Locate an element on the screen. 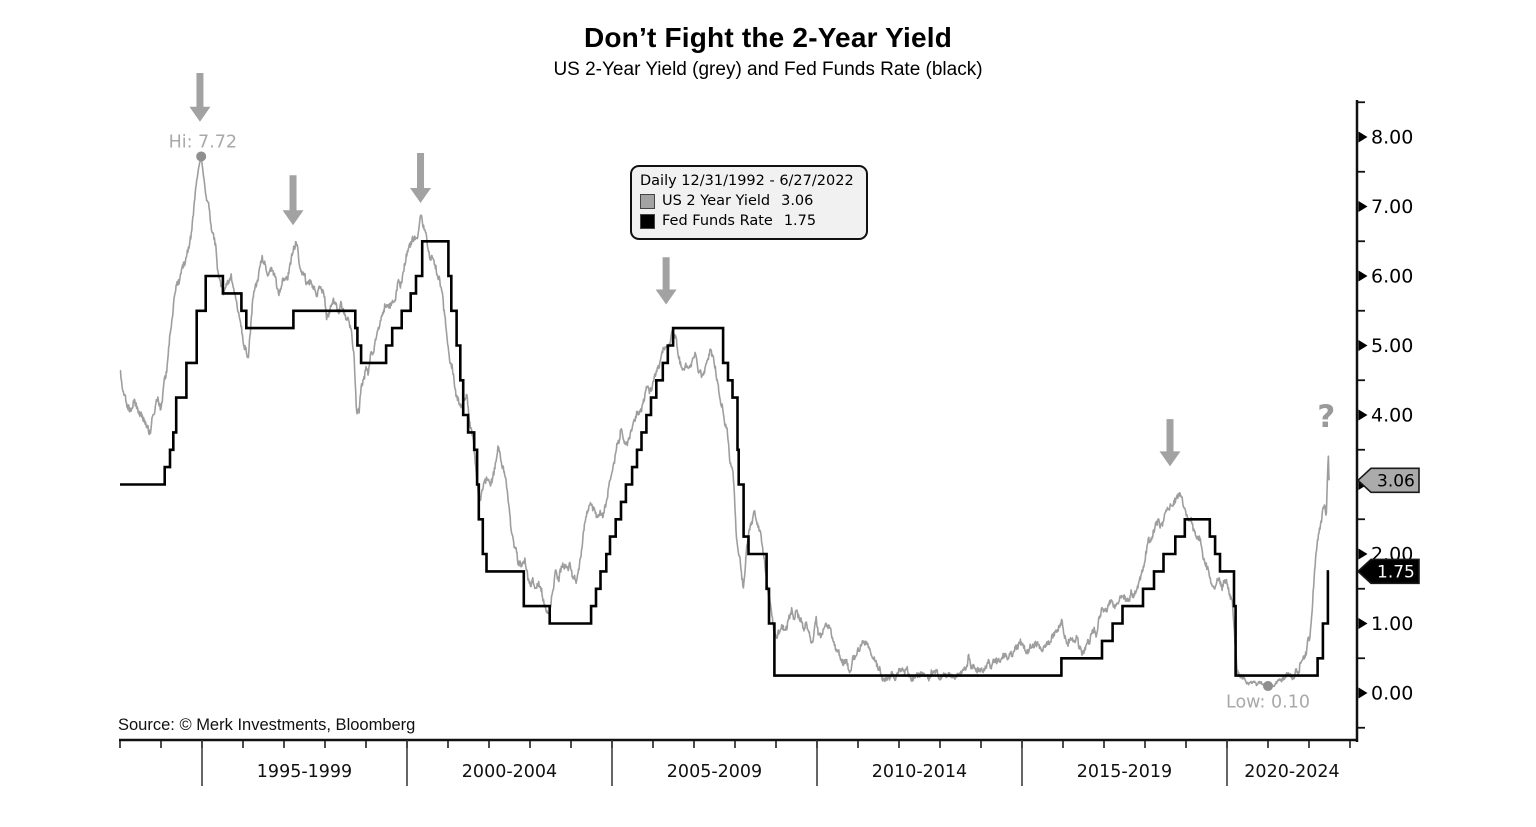 The image size is (1536, 827). legend-label-fedfunds: Fed Funds Rate is located at coordinates (717, 221).